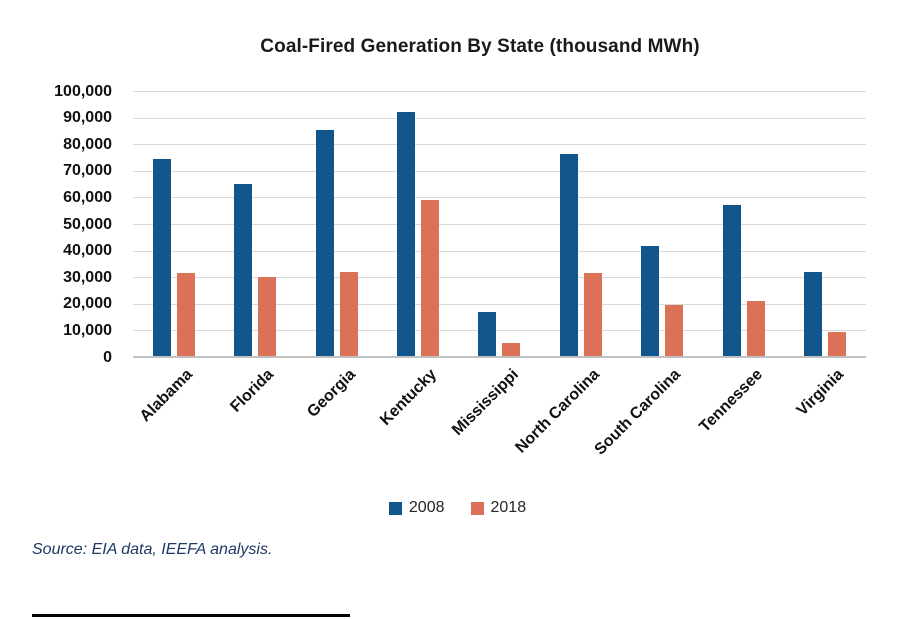 The width and height of the screenshot is (915, 619). I want to click on bar-group-alabama, so click(173, 224).